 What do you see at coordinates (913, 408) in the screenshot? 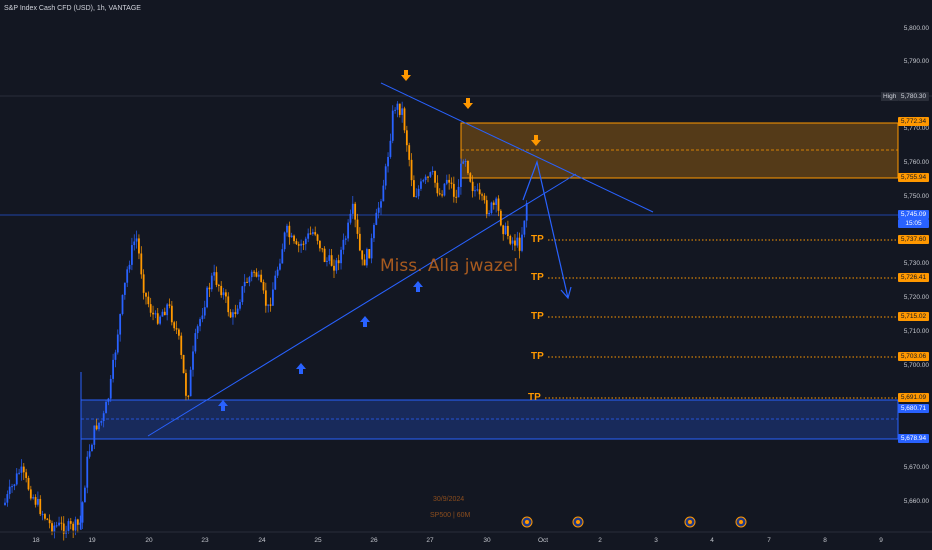
I see `demand-mid-tag: 5,680.71` at bounding box center [913, 408].